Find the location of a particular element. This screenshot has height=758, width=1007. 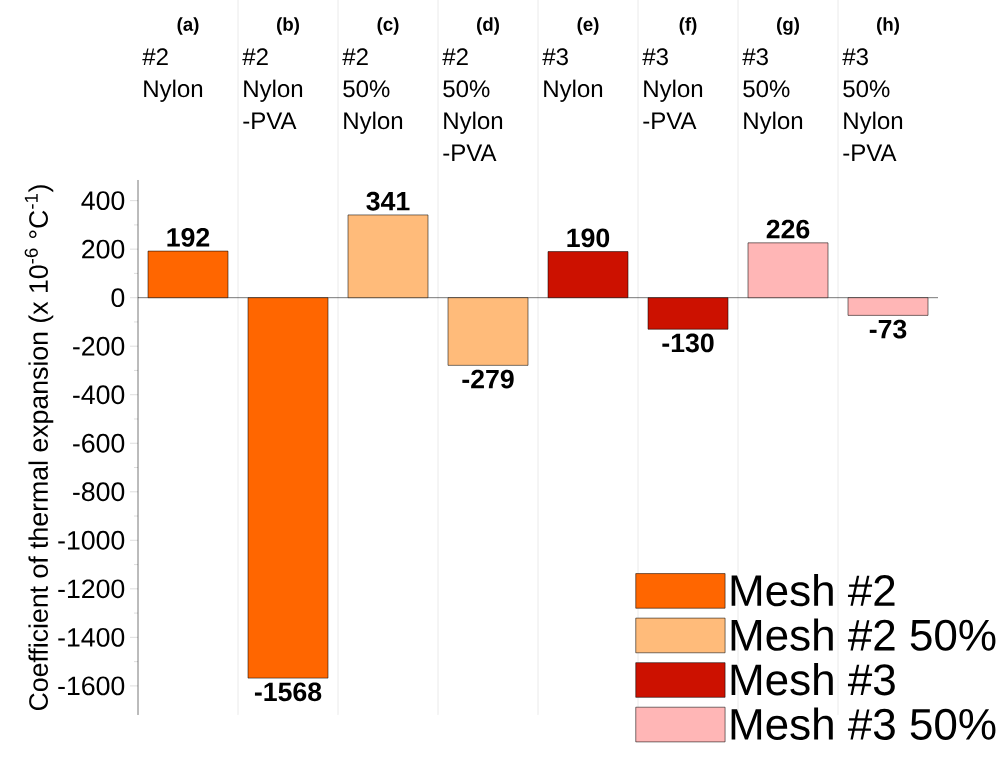

text: (f) is located at coordinates (688, 26).